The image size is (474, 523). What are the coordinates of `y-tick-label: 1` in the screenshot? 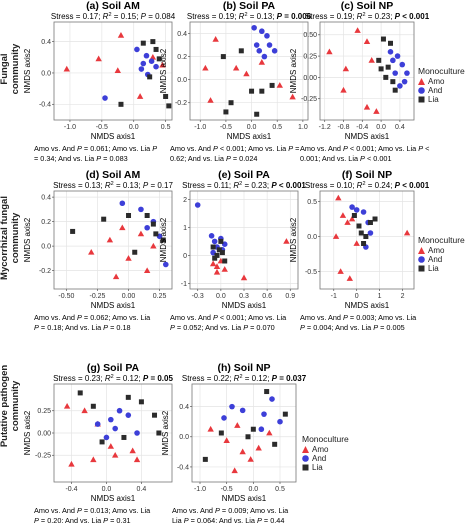 It's located at (185, 228).